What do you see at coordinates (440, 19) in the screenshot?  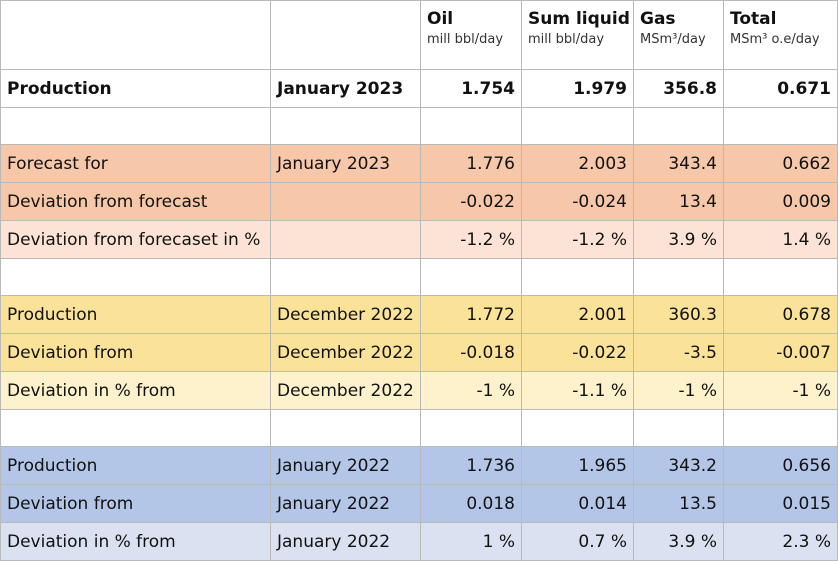 I see `column-title-oil: Oil` at bounding box center [440, 19].